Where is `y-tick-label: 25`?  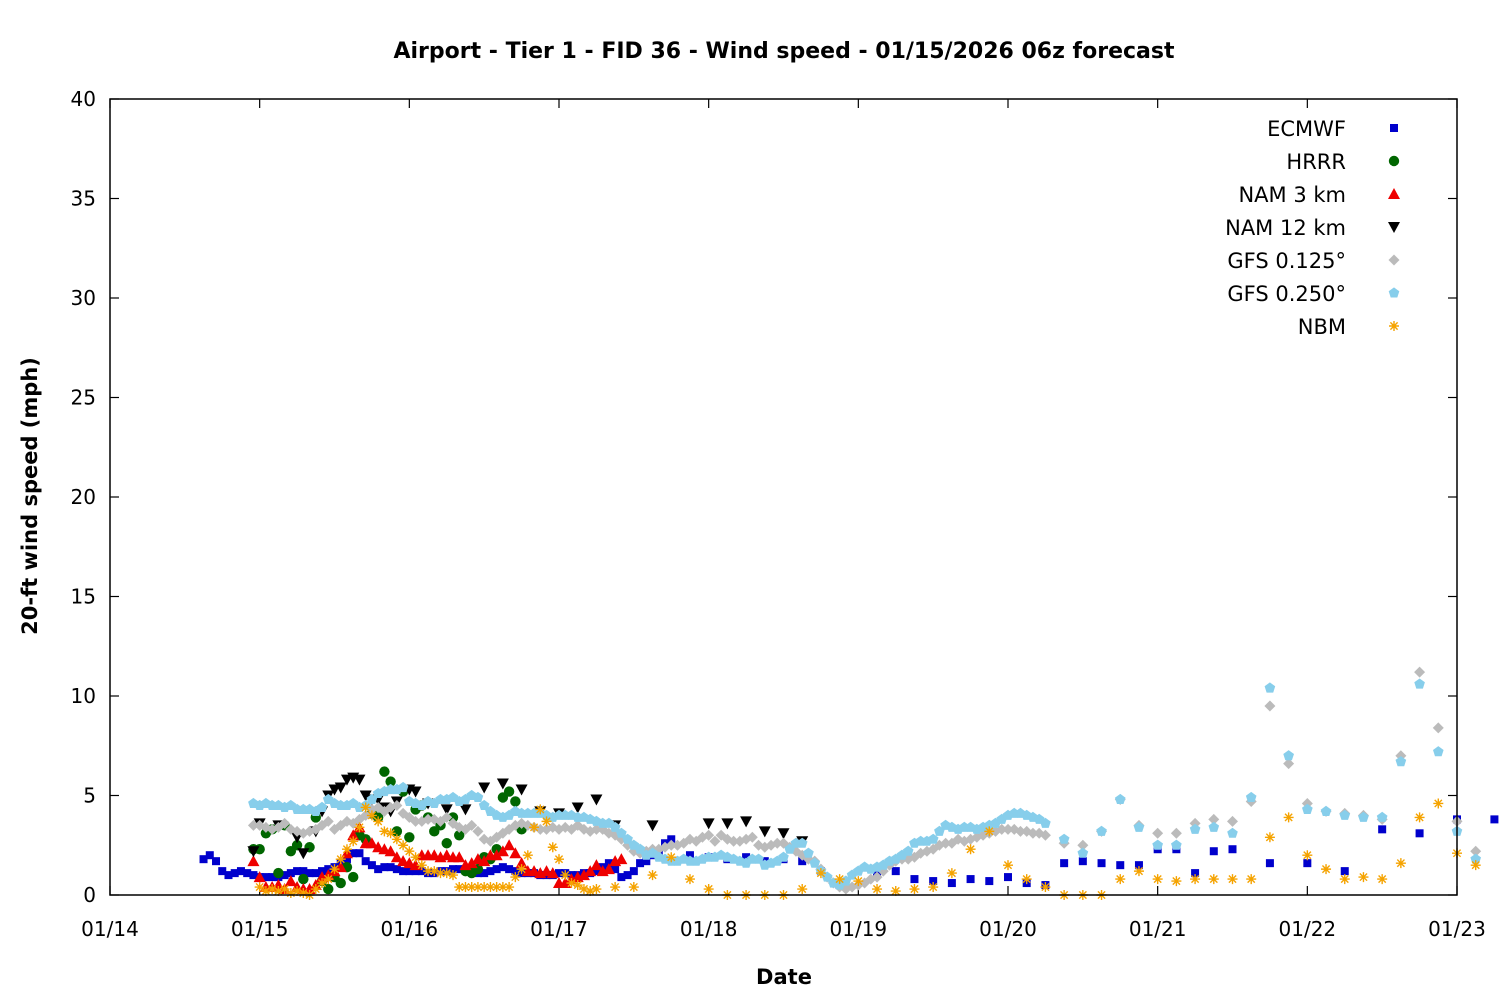
y-tick-label: 25 is located at coordinates (83, 398).